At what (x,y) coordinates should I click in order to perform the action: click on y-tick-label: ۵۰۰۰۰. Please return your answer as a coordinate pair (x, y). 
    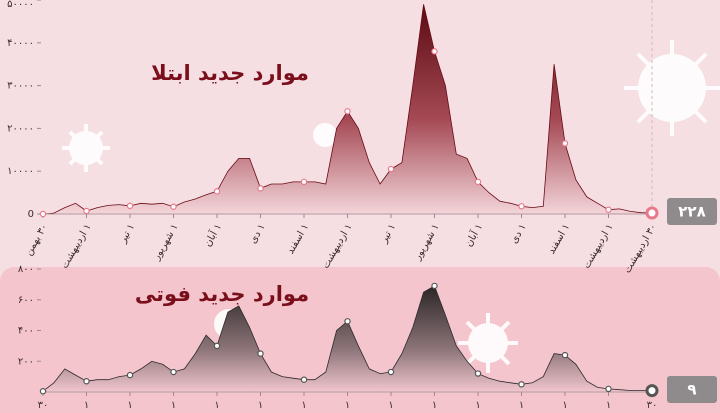
    Looking at the image, I should click on (20, 5).